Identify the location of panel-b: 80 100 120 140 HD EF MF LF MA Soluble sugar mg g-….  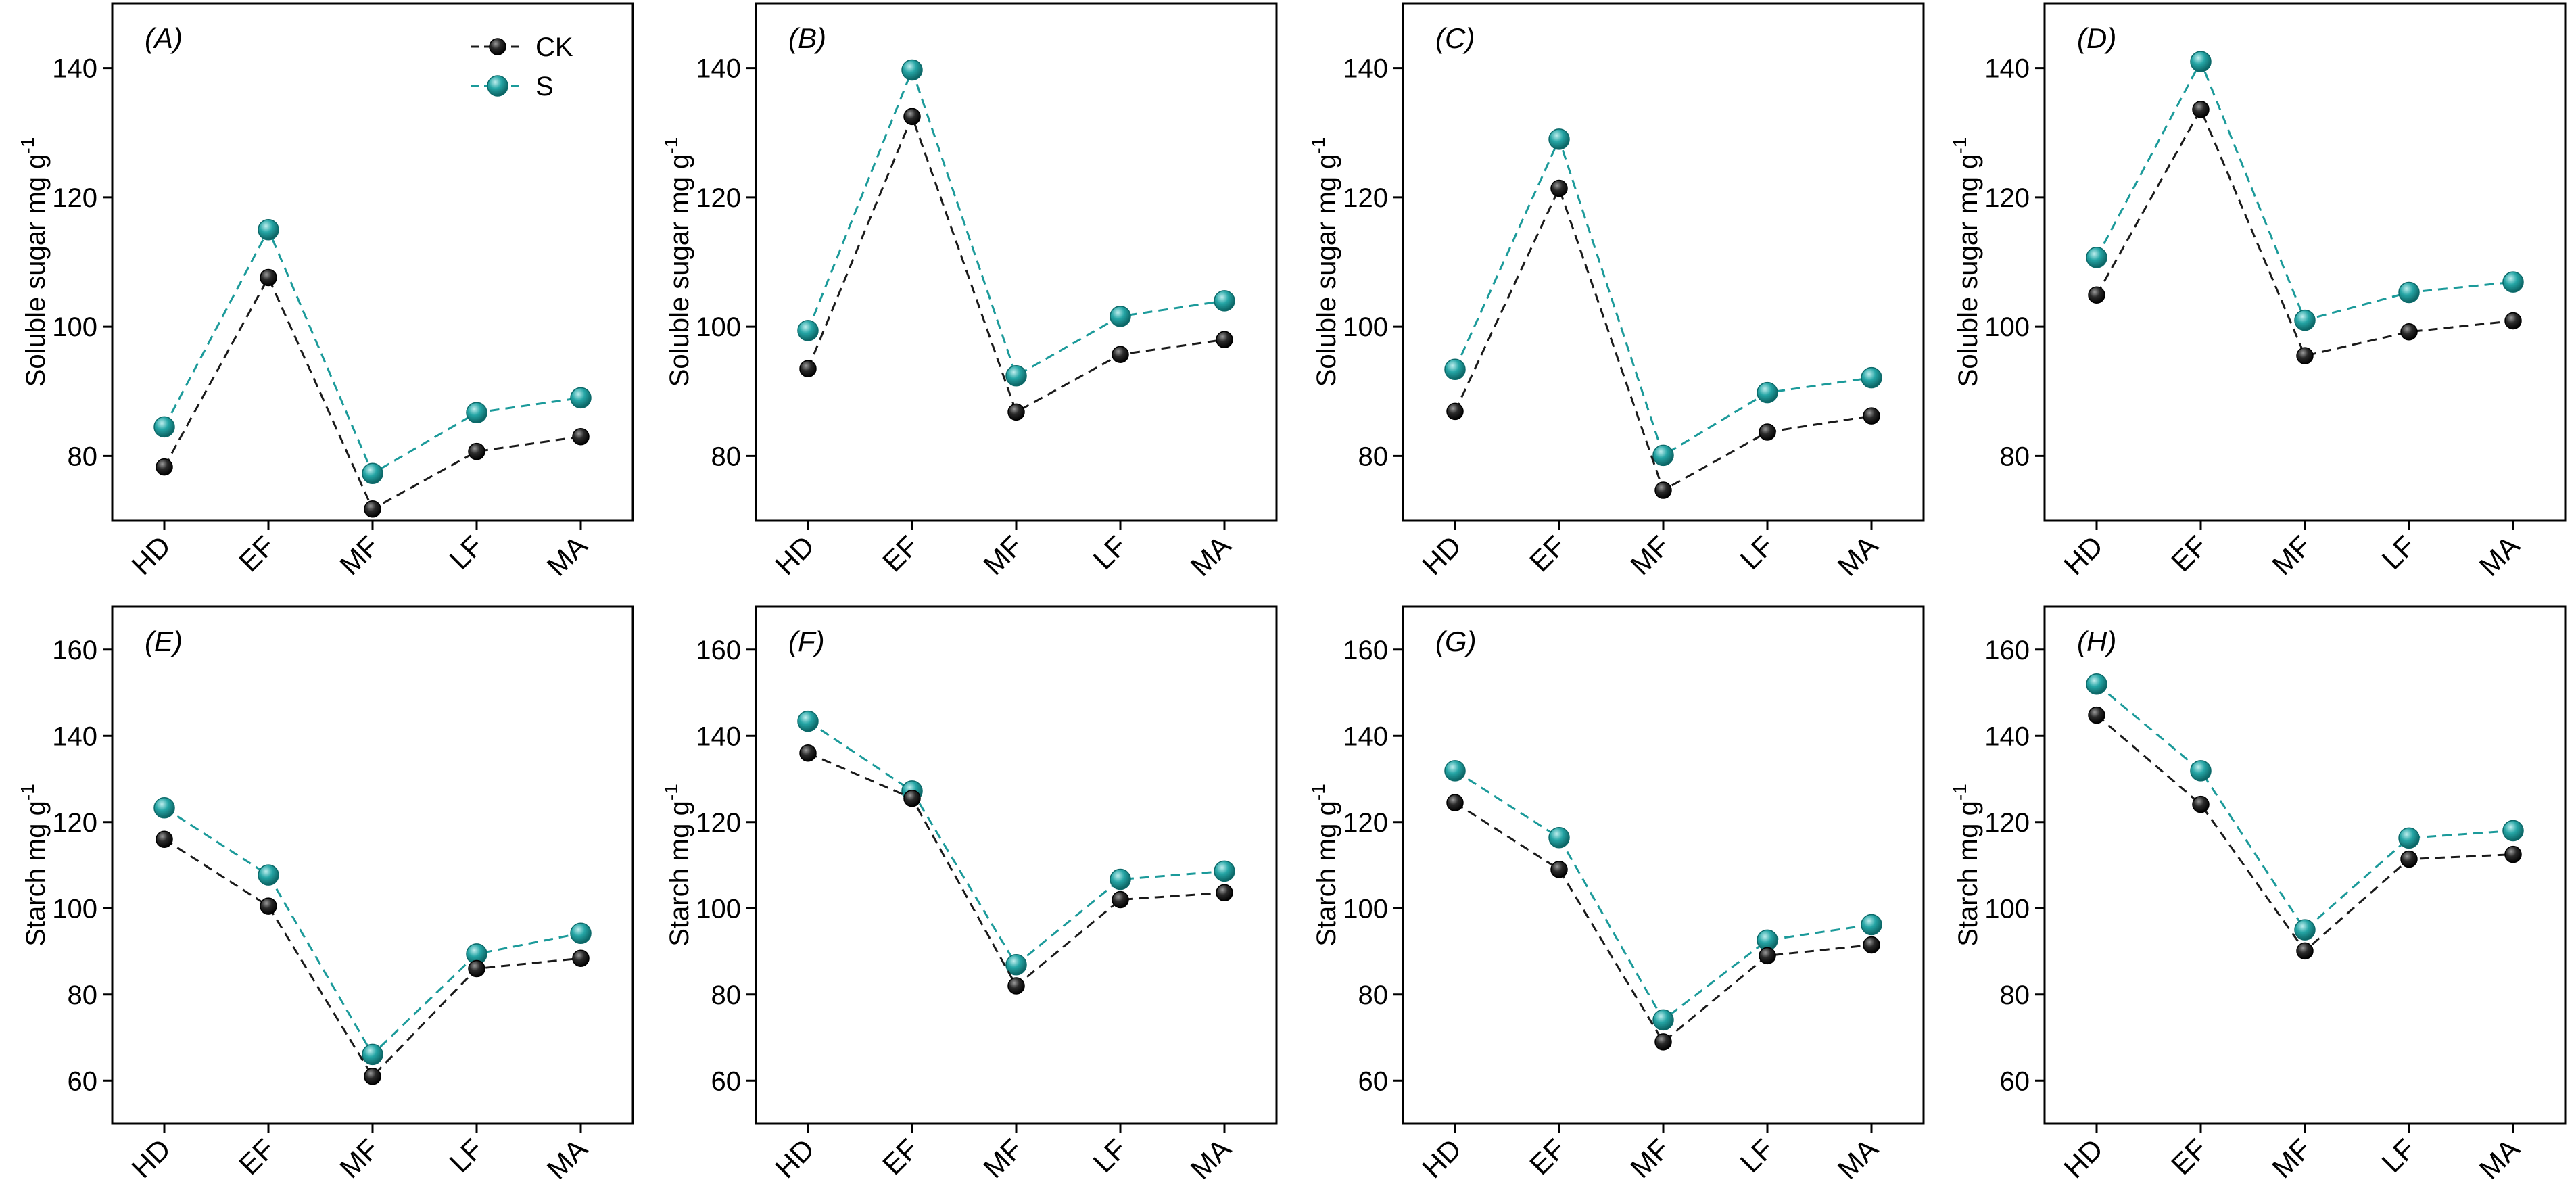
(969, 292).